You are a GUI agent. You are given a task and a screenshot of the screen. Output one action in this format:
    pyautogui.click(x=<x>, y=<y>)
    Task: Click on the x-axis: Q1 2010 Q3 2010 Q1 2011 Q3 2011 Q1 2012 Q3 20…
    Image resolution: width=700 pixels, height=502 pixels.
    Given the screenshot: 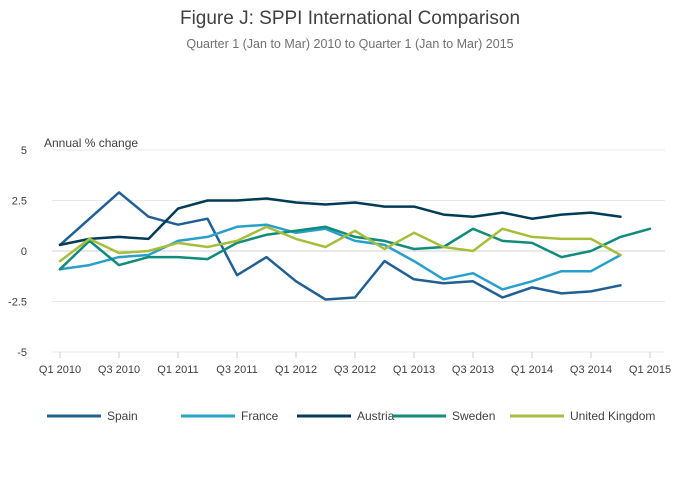 What is the action you would take?
    pyautogui.click(x=355, y=364)
    